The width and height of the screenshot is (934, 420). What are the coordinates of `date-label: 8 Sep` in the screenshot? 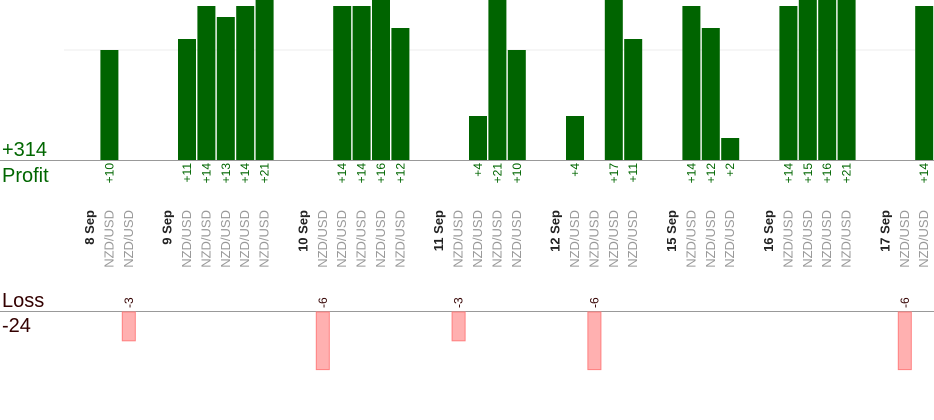 It's located at (89, 227).